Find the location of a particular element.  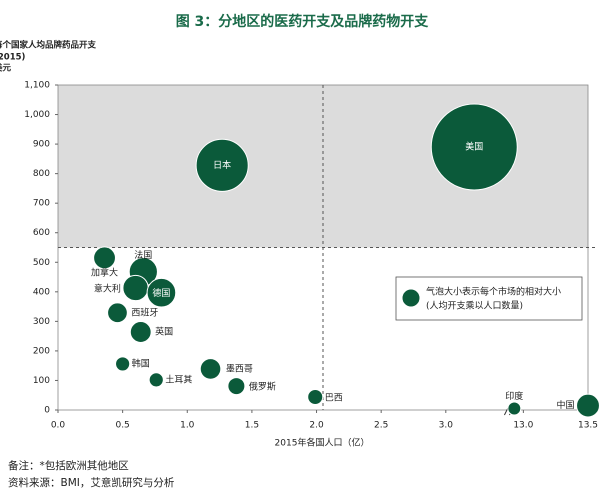

bubble-label: 意大利 is located at coordinates (107, 288).